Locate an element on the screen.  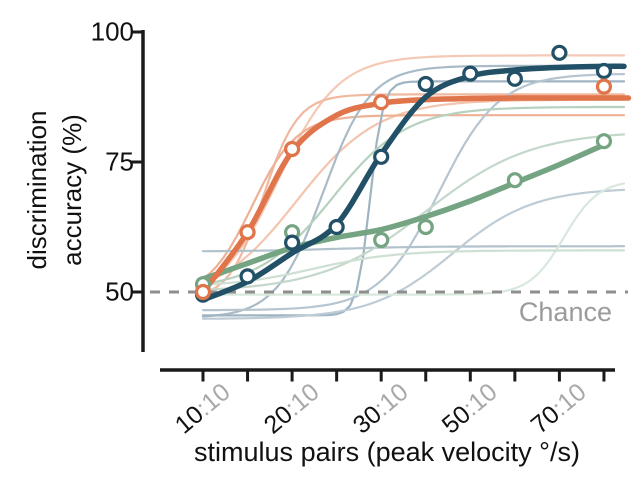
individual-fit-curve-navy-light is located at coordinates (413, 249).